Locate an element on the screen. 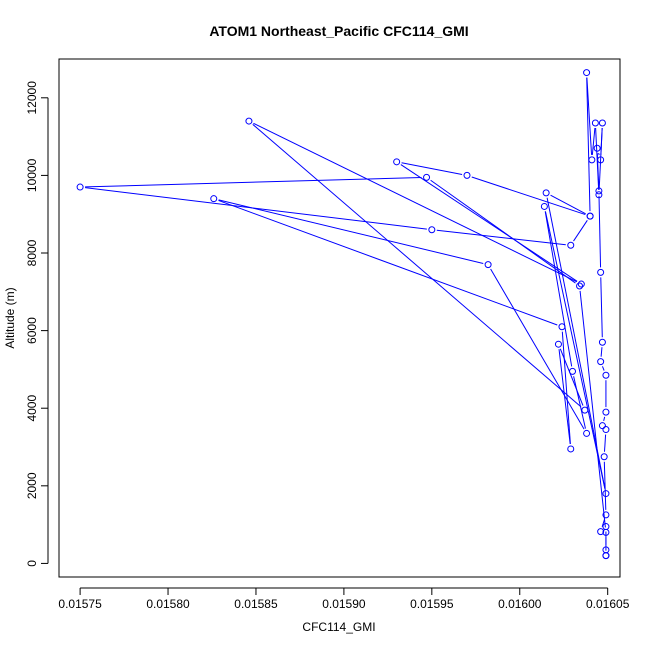 The height and width of the screenshot is (650, 650). x-axis-label: CFC114_GMI is located at coordinates (338, 627).